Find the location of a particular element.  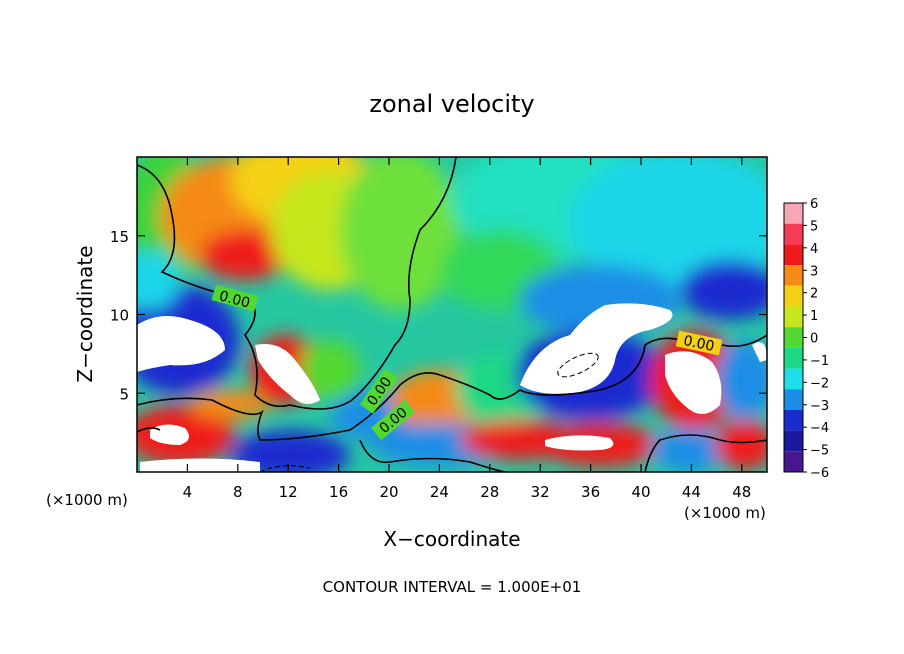

x-tick-label: 40 is located at coordinates (640, 492).